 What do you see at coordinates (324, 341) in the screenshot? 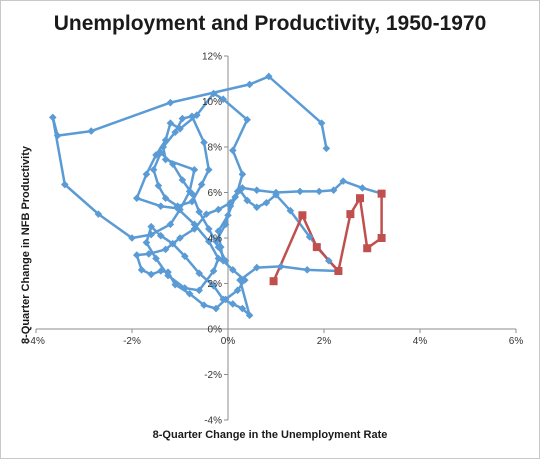
I see `x-tick-label: 2%` at bounding box center [324, 341].